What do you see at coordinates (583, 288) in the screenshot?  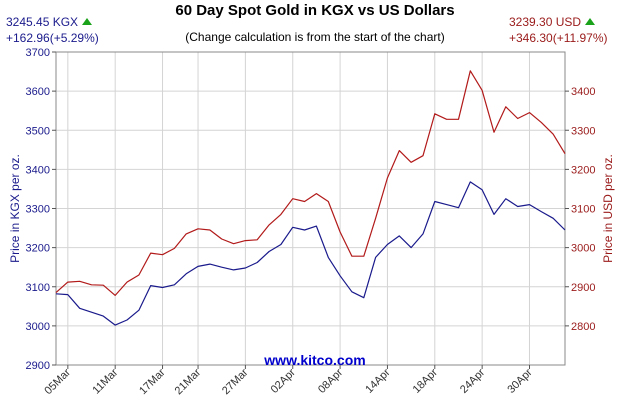 I see `y-right-tick-label: 2900` at bounding box center [583, 288].